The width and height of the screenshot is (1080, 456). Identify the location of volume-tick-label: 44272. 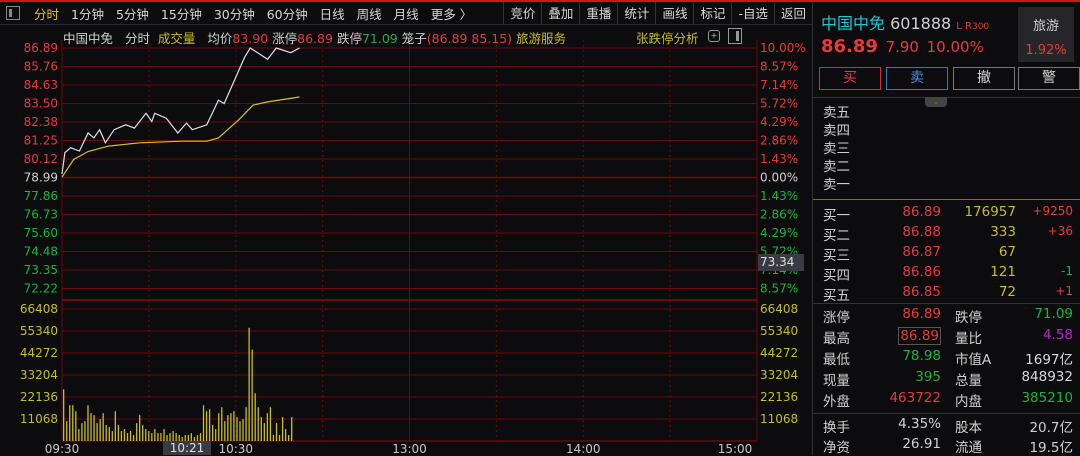
(779, 353).